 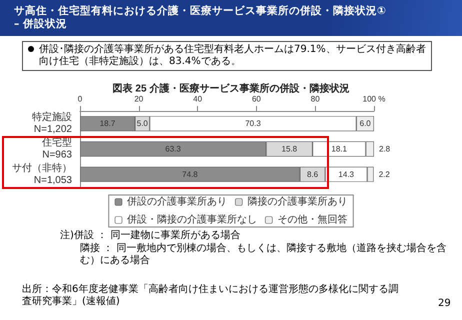 I want to click on data-label: 14.3, so click(x=346, y=174).